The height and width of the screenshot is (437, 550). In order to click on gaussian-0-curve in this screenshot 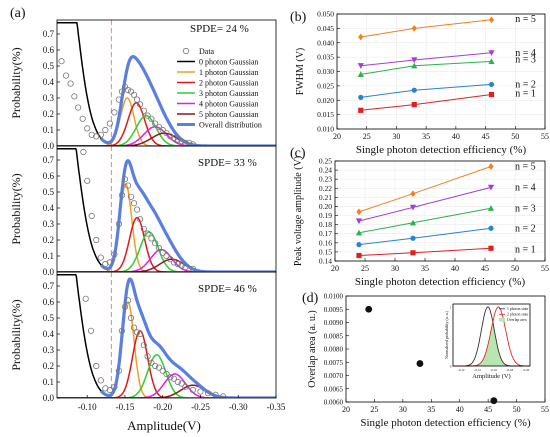, I will do `click(83, 336)`.